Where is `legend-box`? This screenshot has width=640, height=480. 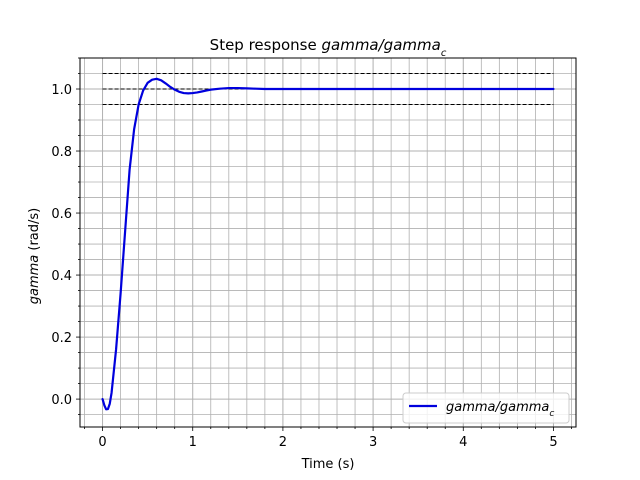 legend-box is located at coordinates (486, 408).